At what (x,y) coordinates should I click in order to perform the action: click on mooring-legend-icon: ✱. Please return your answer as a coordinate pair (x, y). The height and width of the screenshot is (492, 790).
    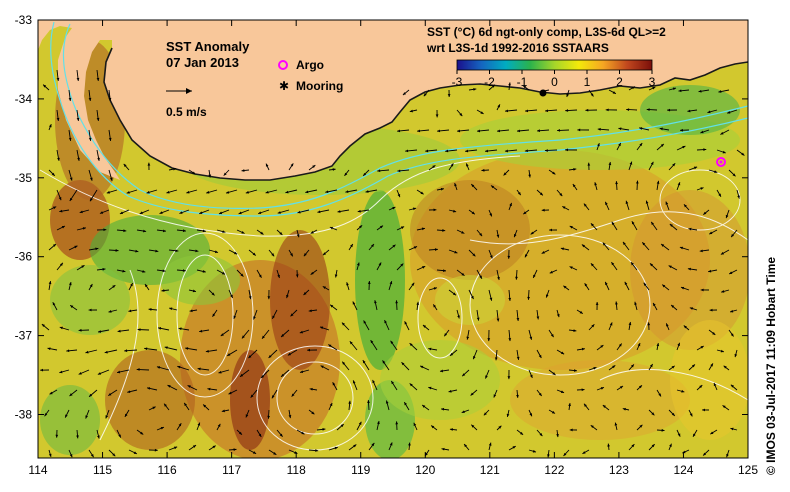
    Looking at the image, I should click on (284, 86).